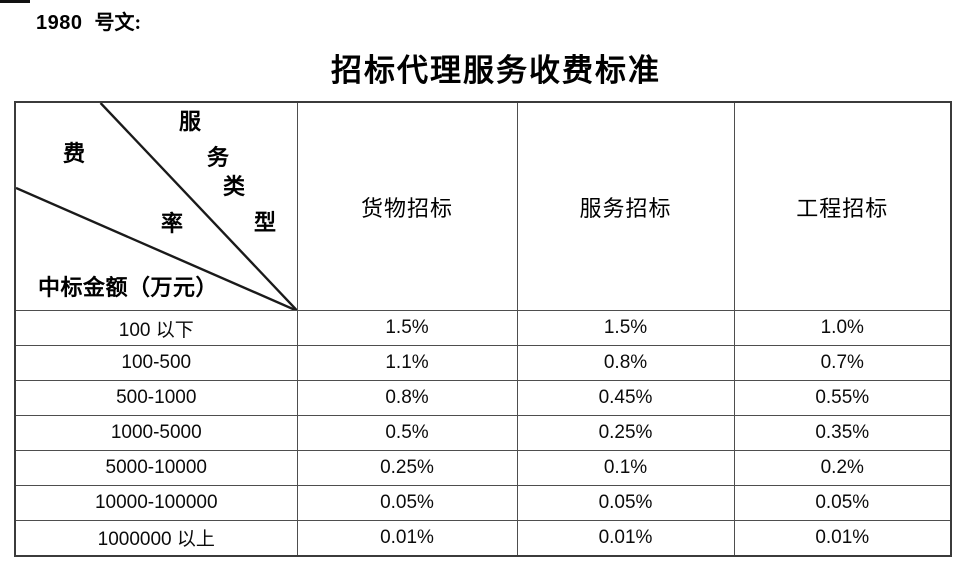 The image size is (976, 581). I want to click on table-row: 500-1000 0.8% 0.45% 0.55%, so click(483, 398).